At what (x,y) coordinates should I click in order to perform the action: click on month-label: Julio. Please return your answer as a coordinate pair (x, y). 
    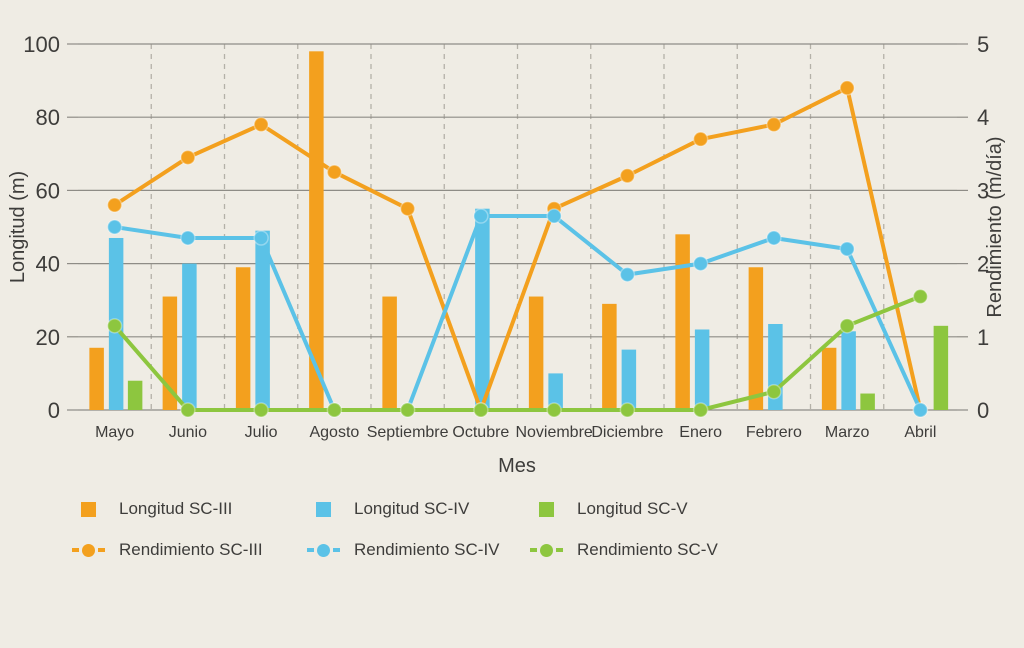
    Looking at the image, I should click on (261, 432).